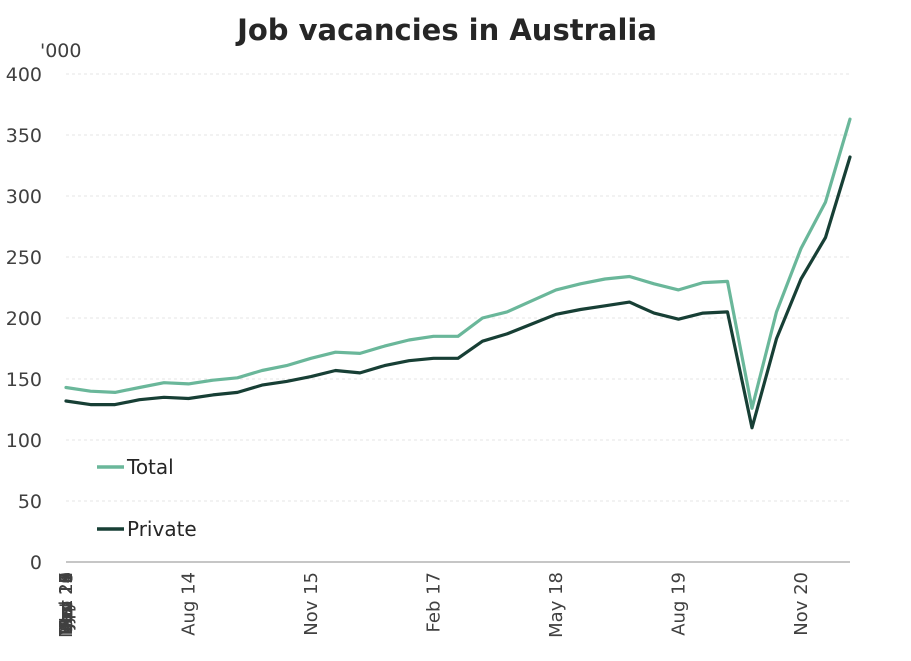 This screenshot has width=911, height=661. What do you see at coordinates (434, 602) in the screenshot?
I see `x-tick-label: Feb 17` at bounding box center [434, 602].